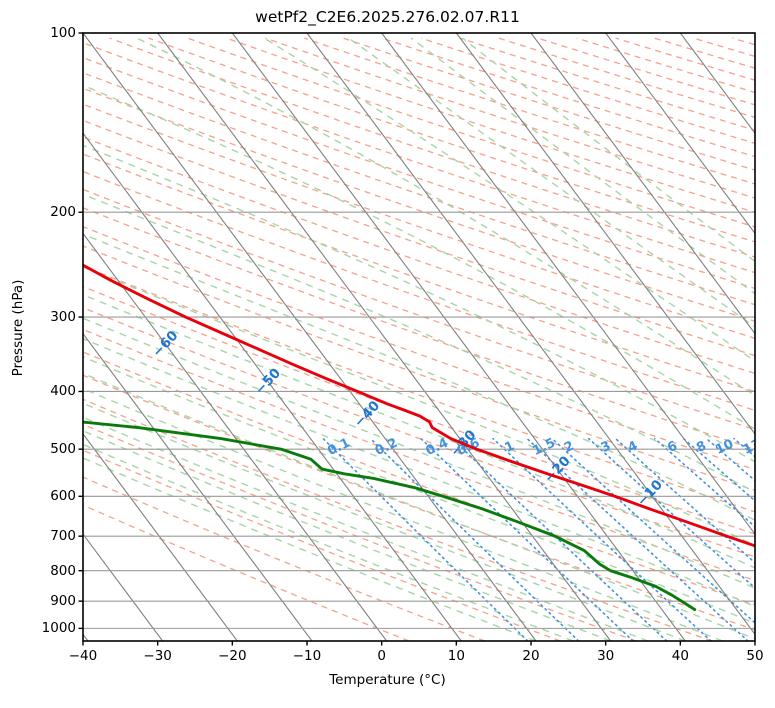  What do you see at coordinates (43, 354) in the screenshot?
I see `y-axis-tick-labels: 100 200 300 400 500 600 700 800 900 1000` at bounding box center [43, 354].